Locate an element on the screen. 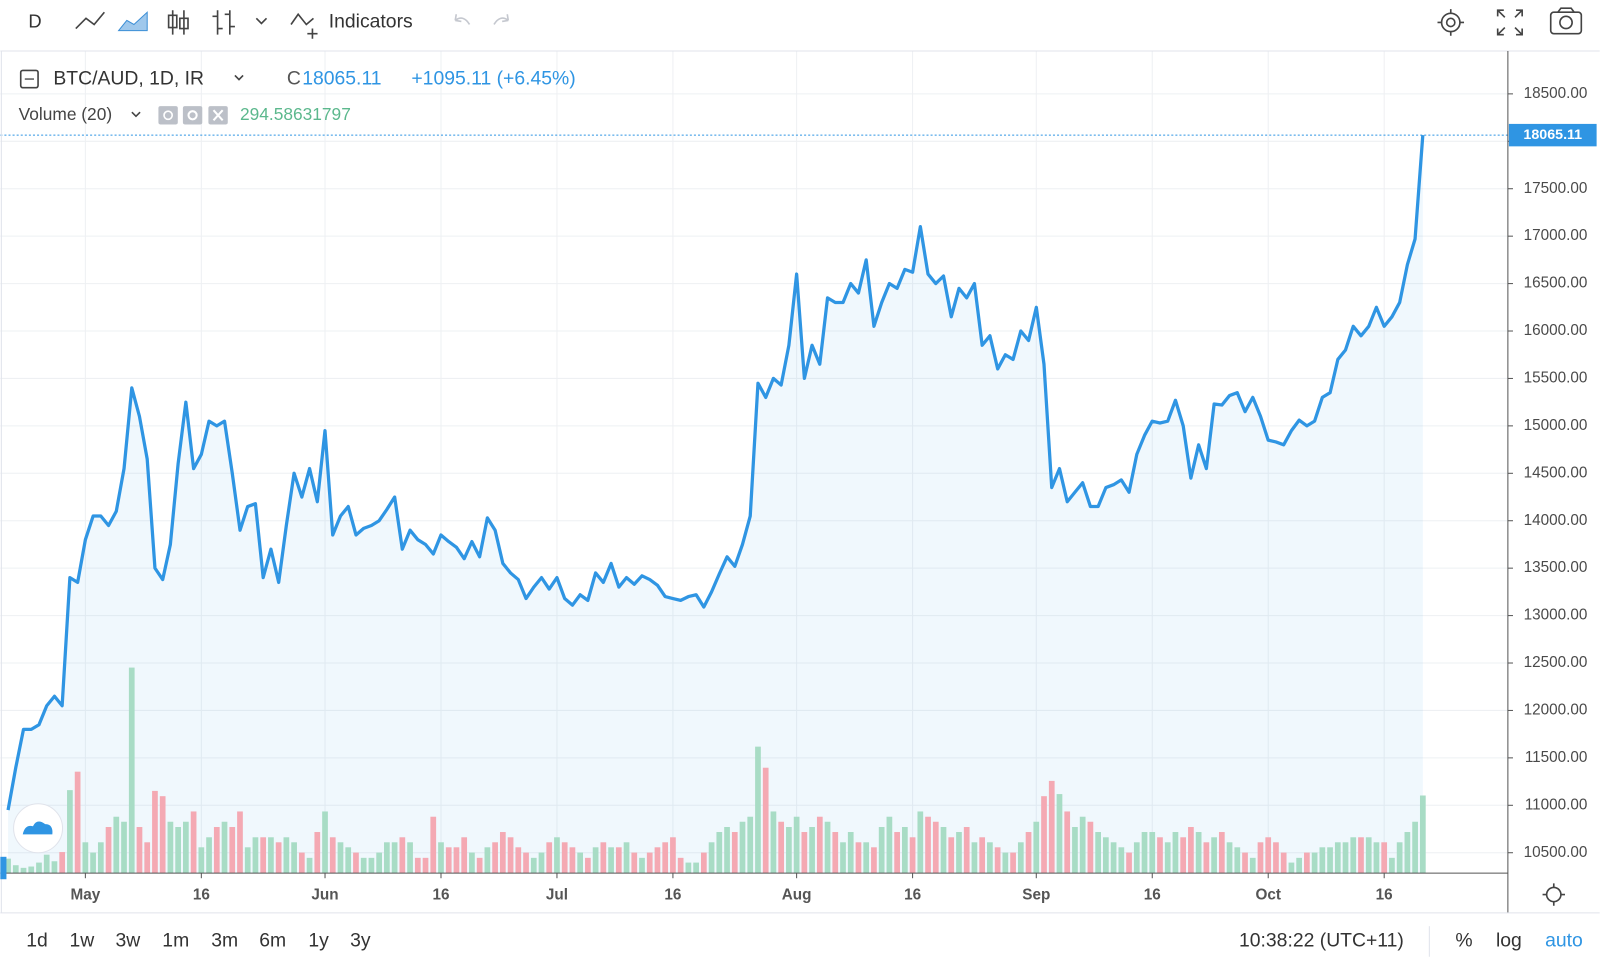 This screenshot has height=969, width=1600. area-style-icon is located at coordinates (132, 21).